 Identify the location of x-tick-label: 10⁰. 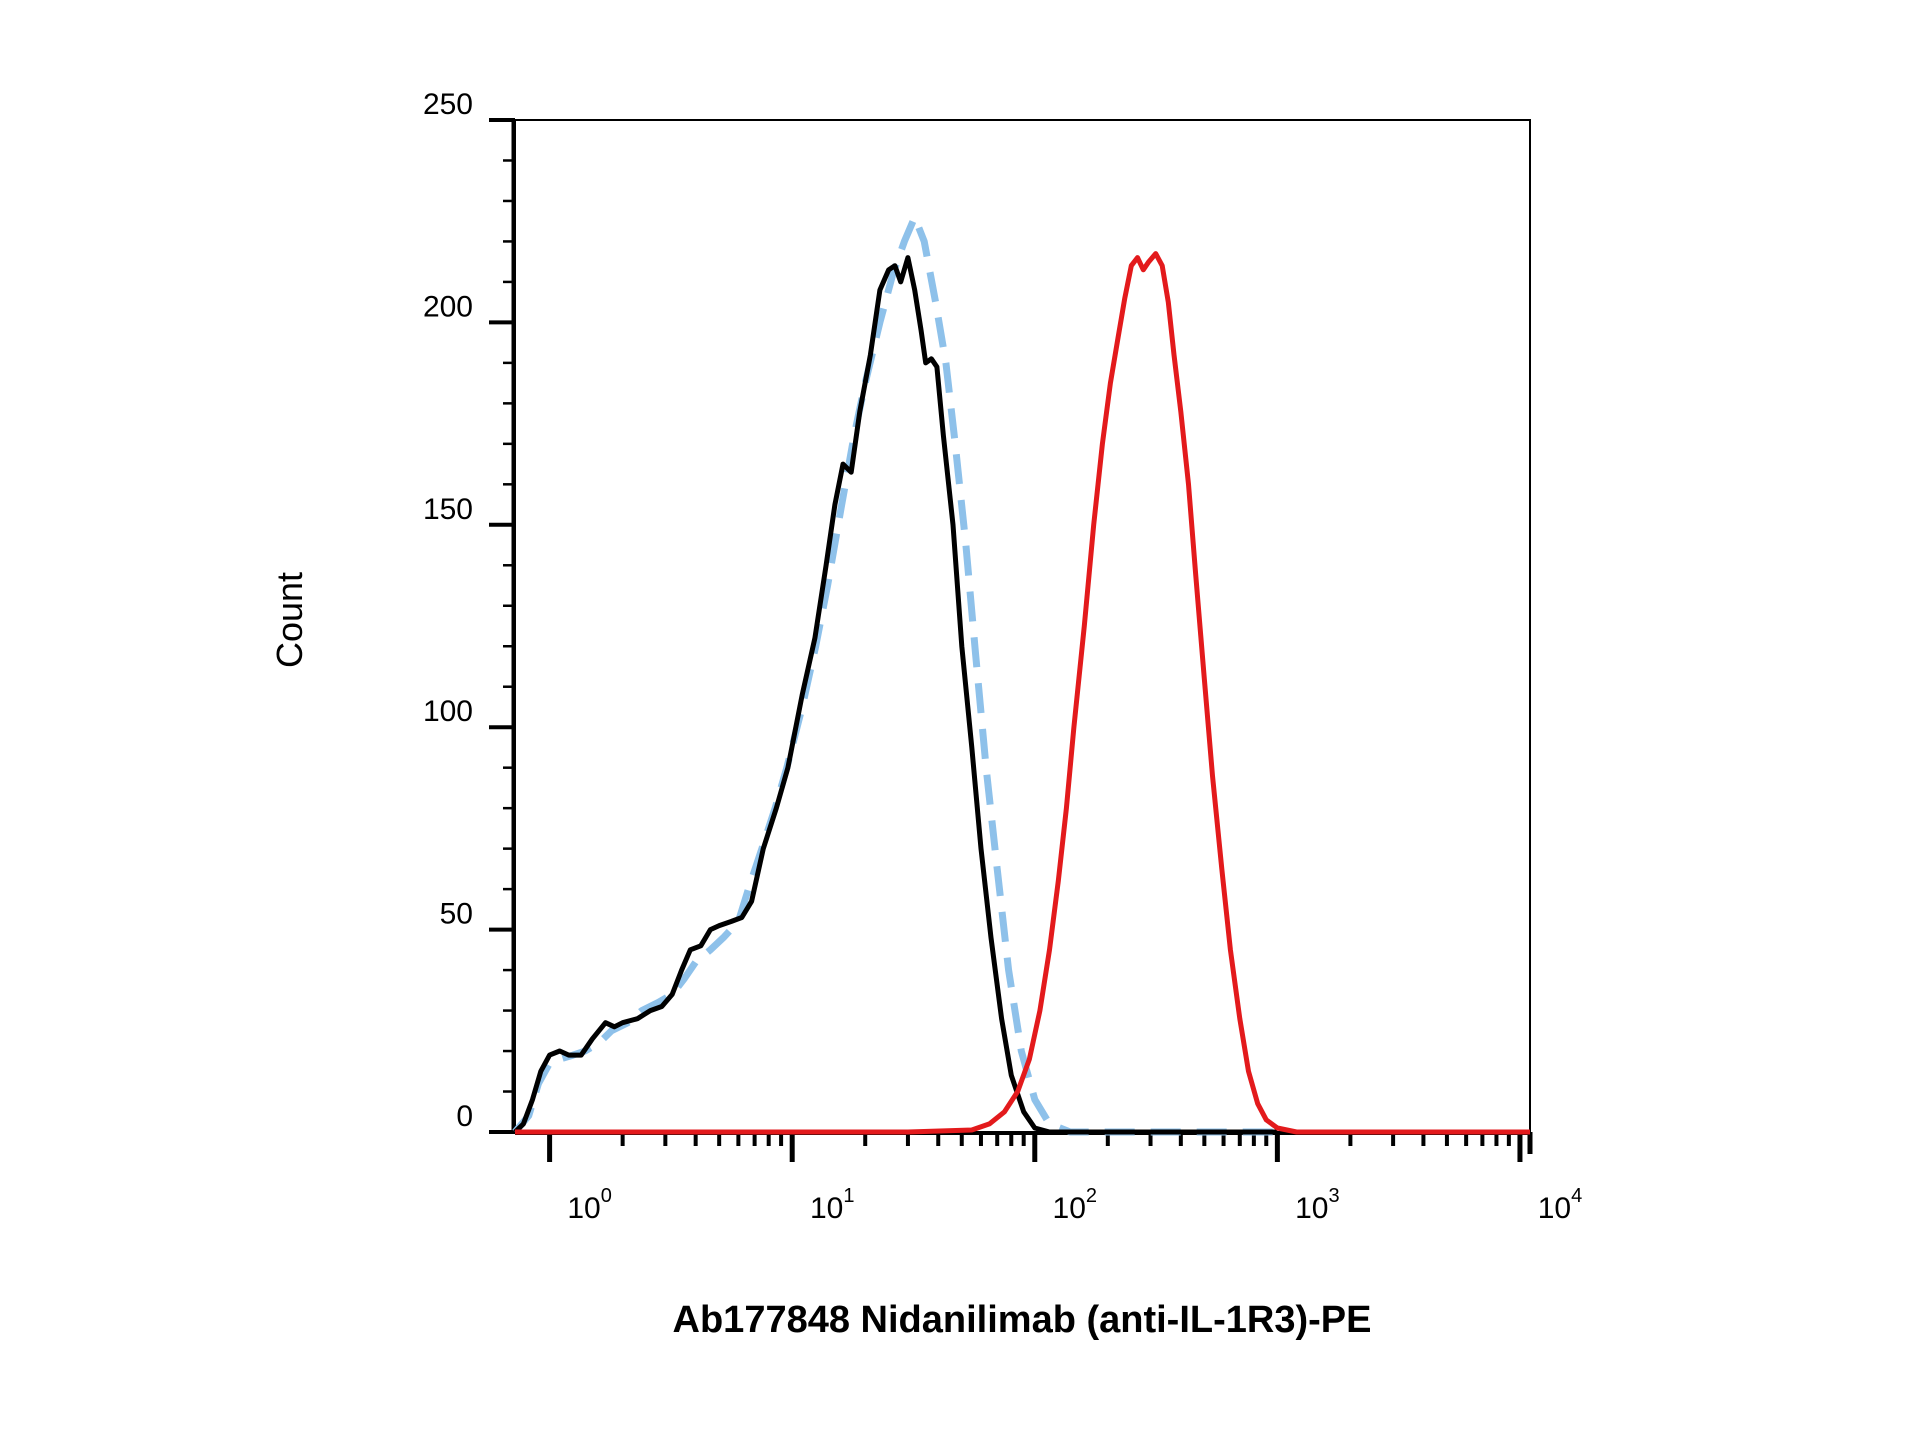
(589, 1205).